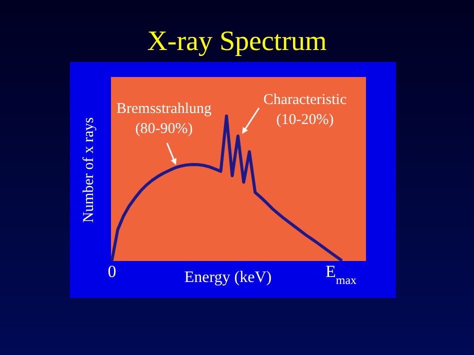  I want to click on y-axis-title: Number of x rays, so click(89, 170).